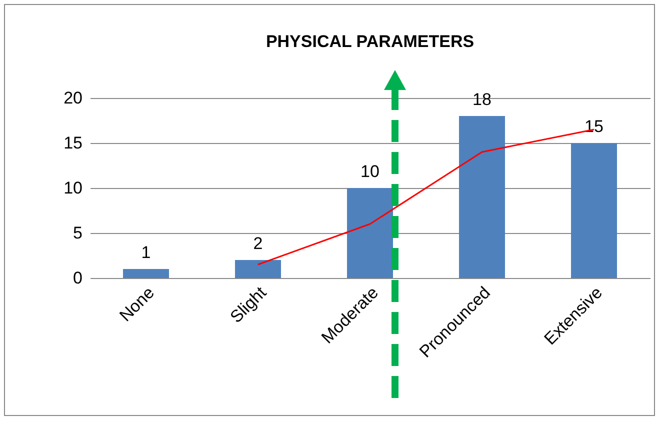  Describe the element at coordinates (482, 99) in the screenshot. I see `data-label: 18` at that location.